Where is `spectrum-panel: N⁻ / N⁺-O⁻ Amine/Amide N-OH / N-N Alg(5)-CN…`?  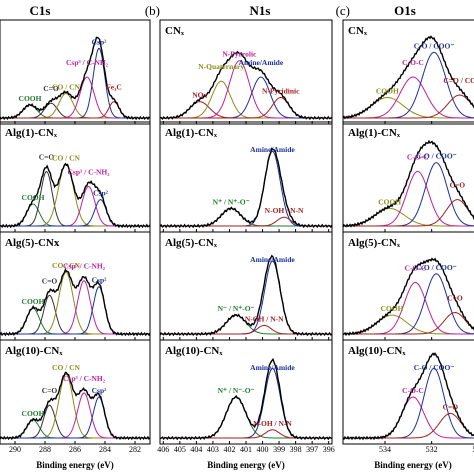 spectrum-panel: N⁻ / N⁺-O⁻ Amine/Amide N-OH / N-N Alg(5)-CN… is located at coordinates (246, 286).